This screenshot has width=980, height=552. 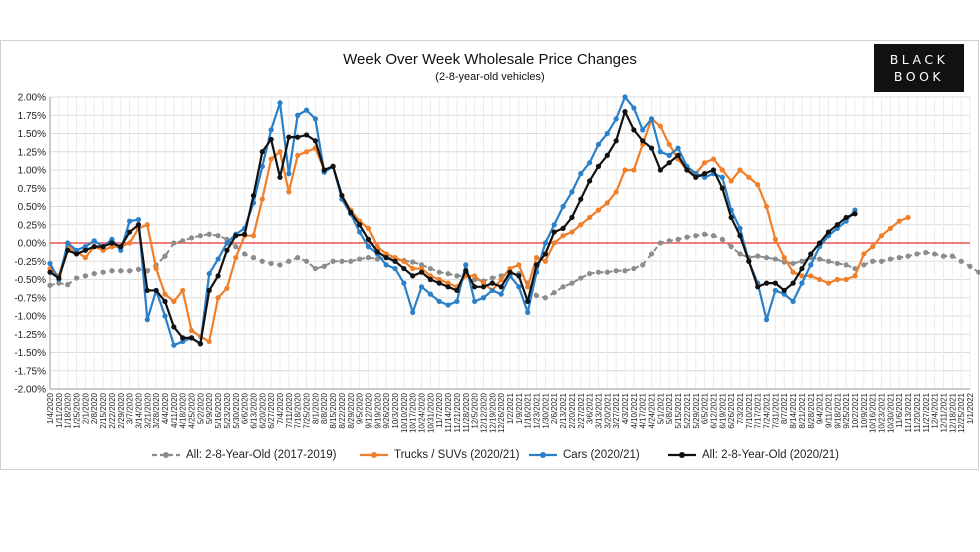 What do you see at coordinates (32, 134) in the screenshot?
I see `y-tick-label: 1.50%` at bounding box center [32, 134].